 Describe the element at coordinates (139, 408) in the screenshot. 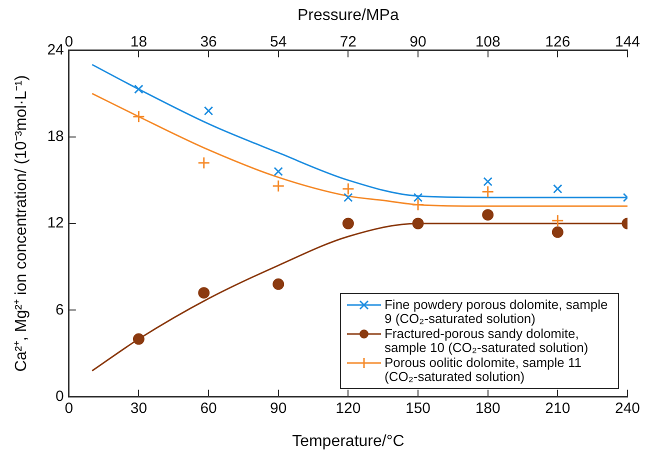

I see `x-tick-label: 30` at that location.